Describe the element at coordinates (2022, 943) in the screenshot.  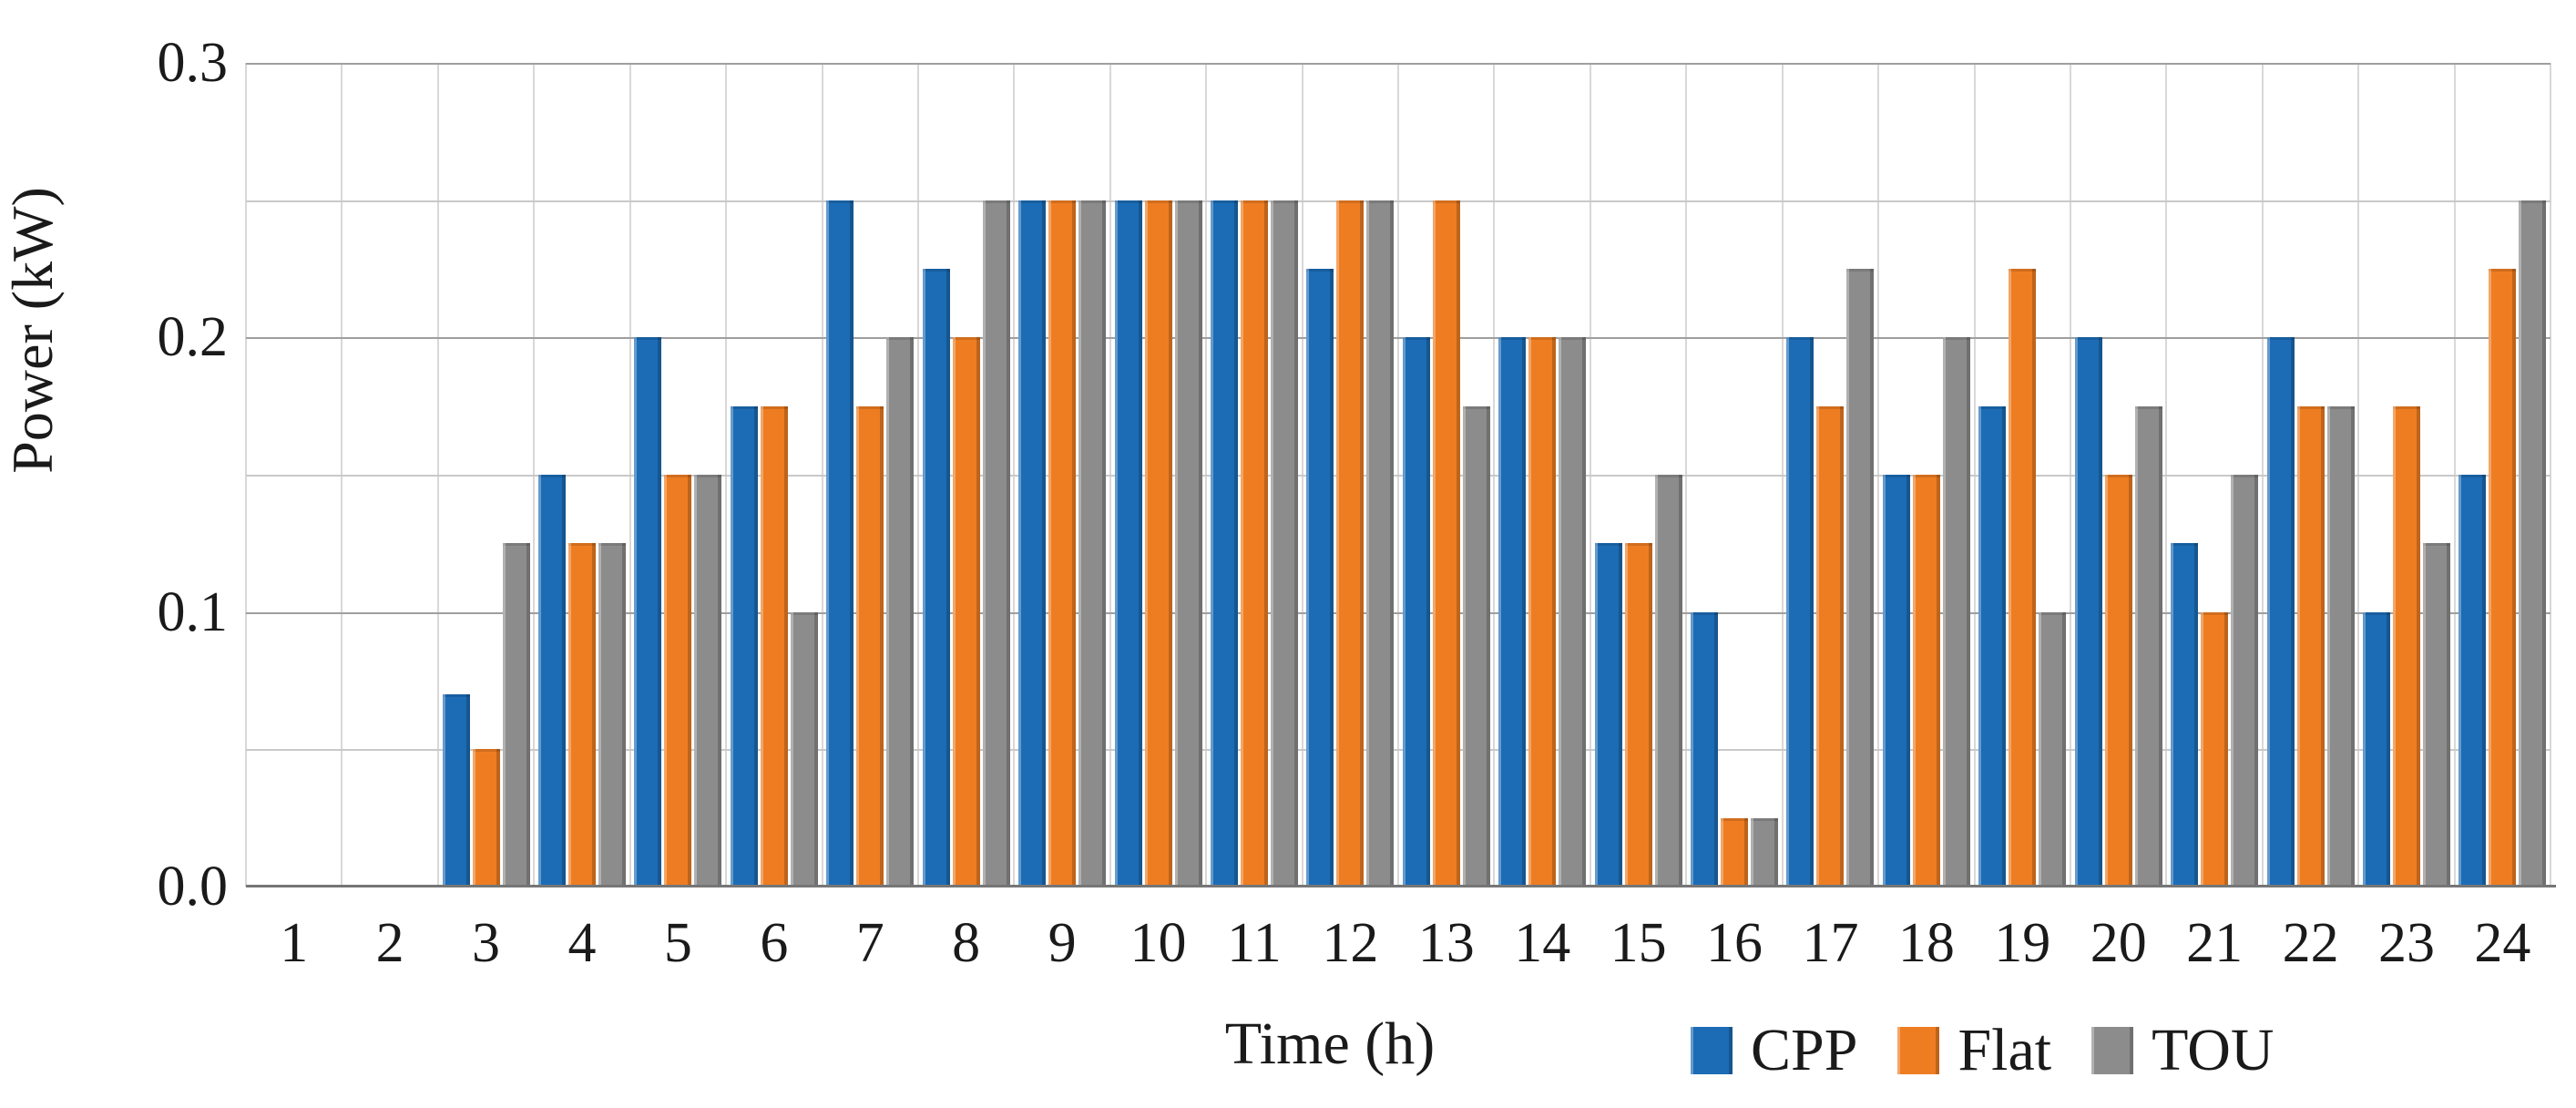
I see `x-tick-label: 19` at that location.